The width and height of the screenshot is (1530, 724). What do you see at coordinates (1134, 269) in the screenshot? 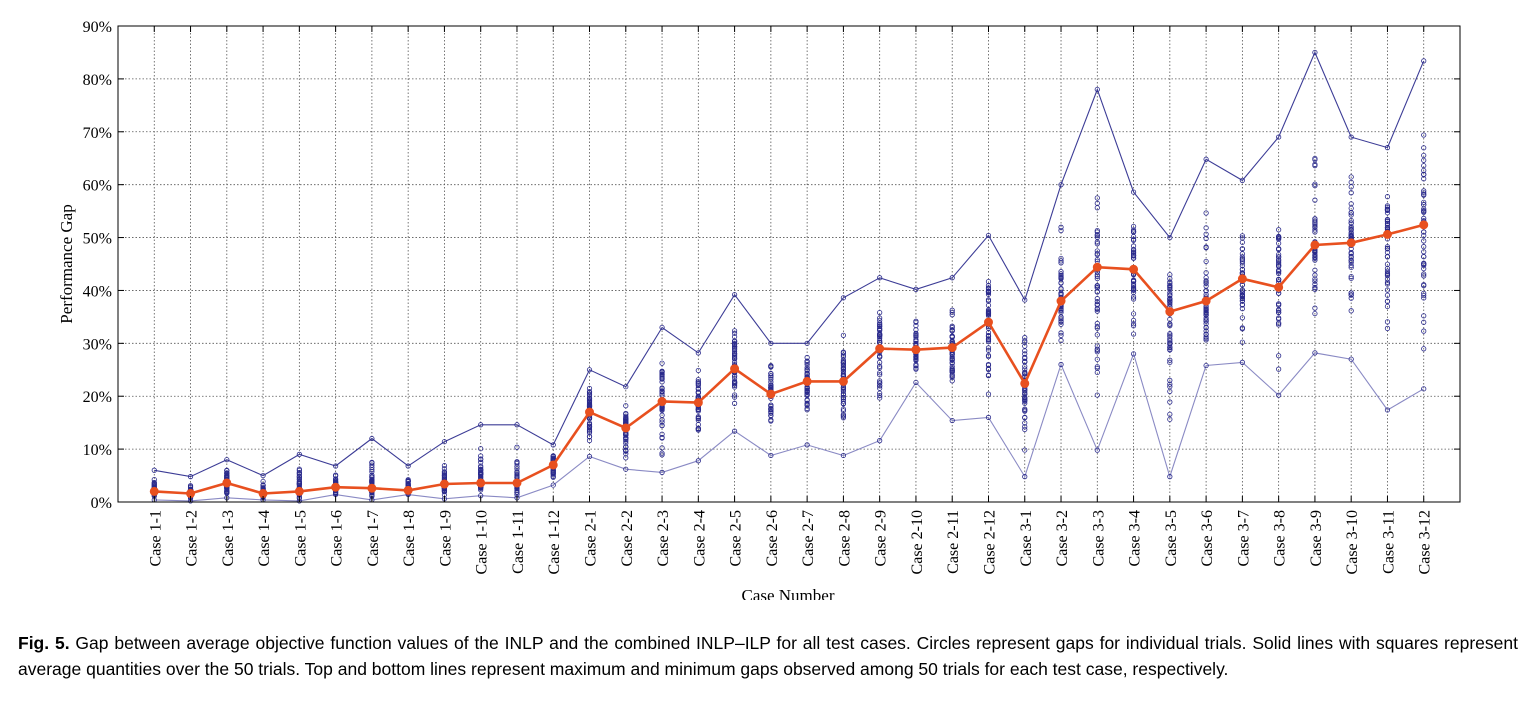
I see `average-point` at bounding box center [1134, 269].